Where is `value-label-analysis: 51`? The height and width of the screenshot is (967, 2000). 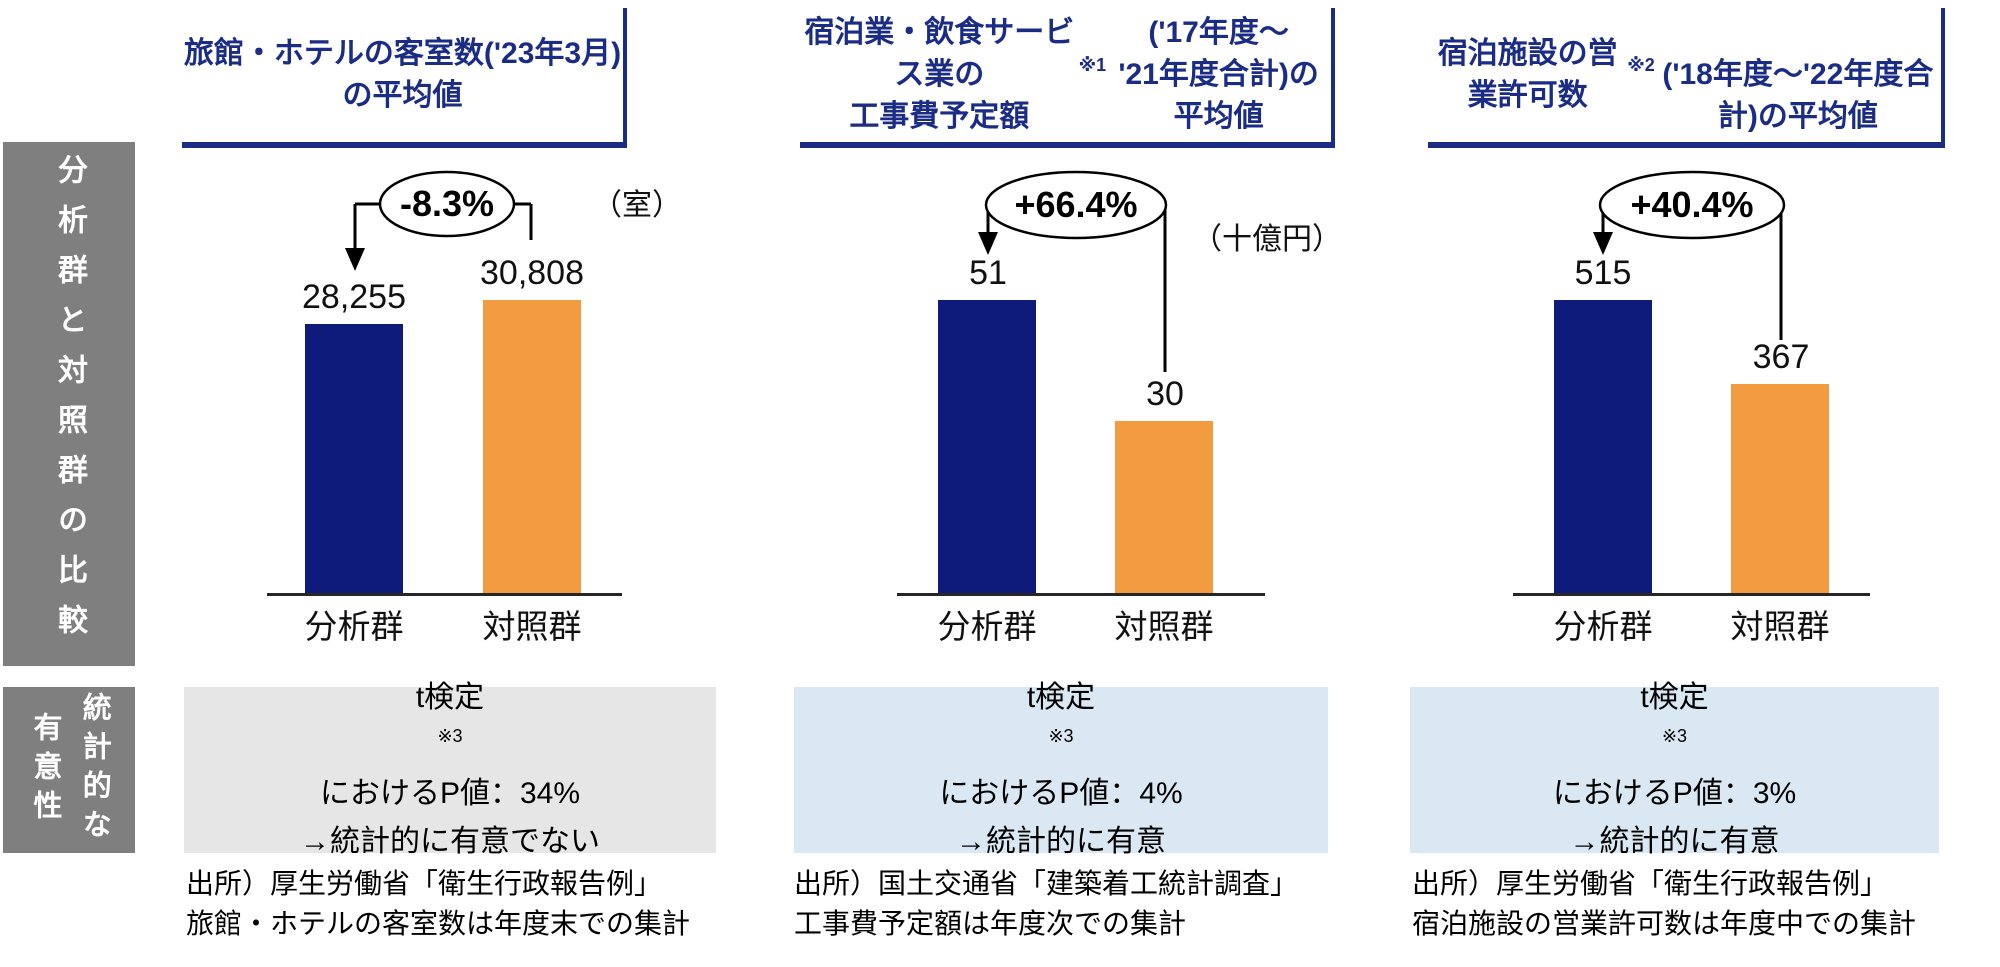
value-label-analysis: 51 is located at coordinates (988, 273).